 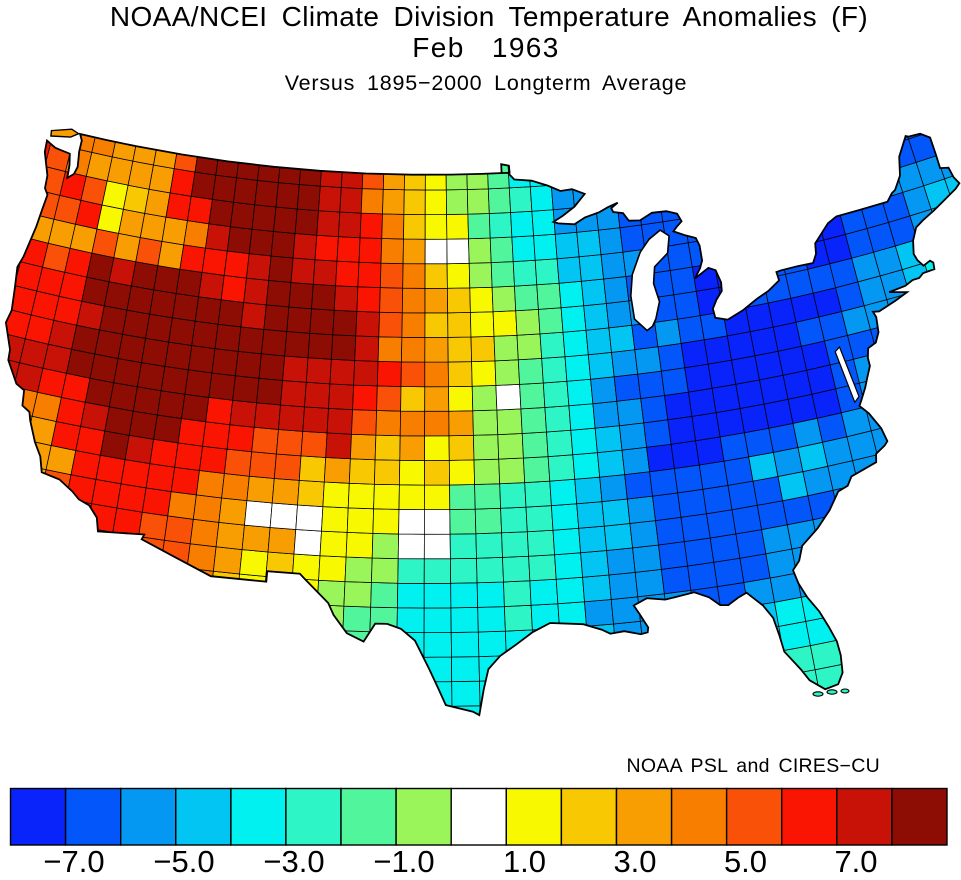 What do you see at coordinates (634, 859) in the screenshot?
I see `svg-text: 3.0` at bounding box center [634, 859].